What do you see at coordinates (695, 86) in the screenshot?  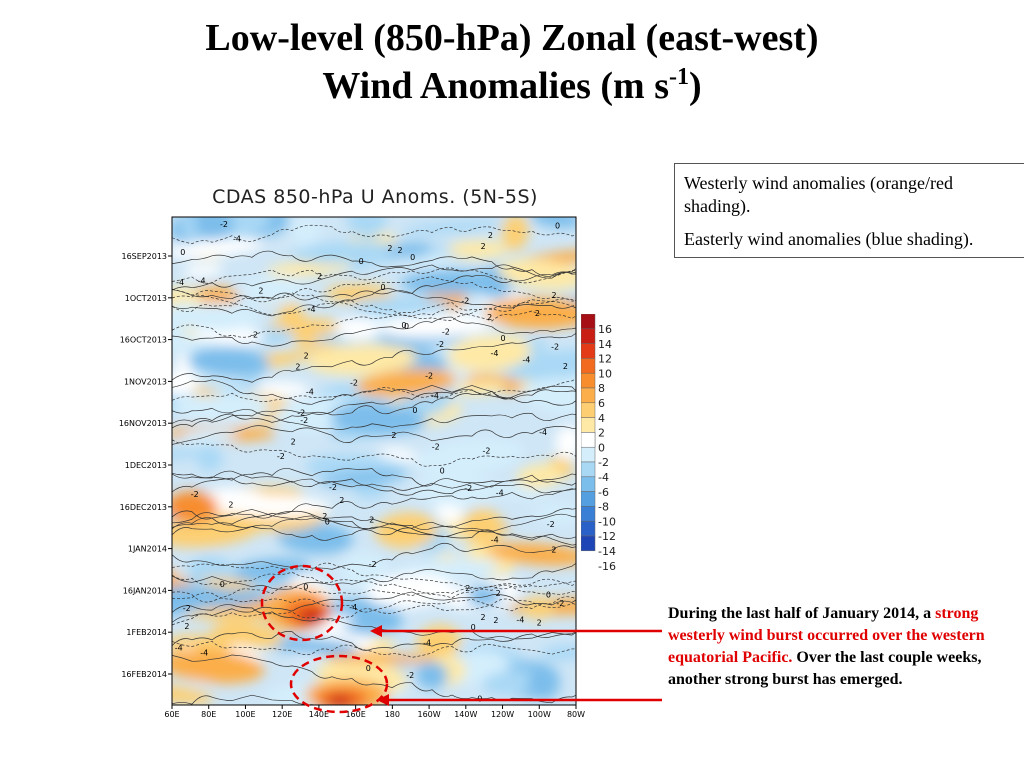 I see `title-line-2-end: )` at bounding box center [695, 86].